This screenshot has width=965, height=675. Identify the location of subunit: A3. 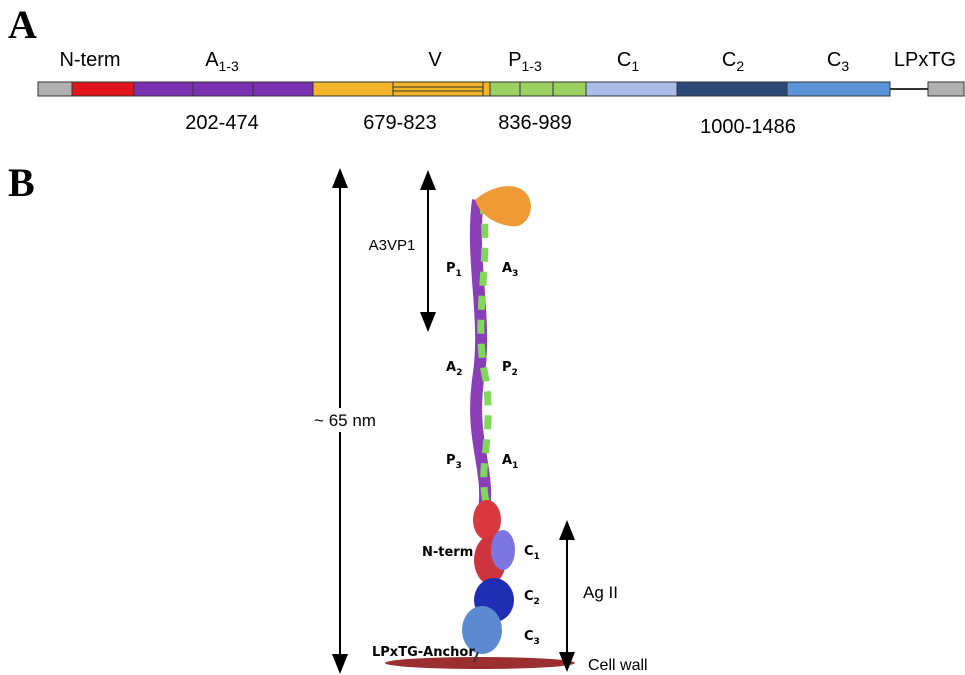
(510, 270).